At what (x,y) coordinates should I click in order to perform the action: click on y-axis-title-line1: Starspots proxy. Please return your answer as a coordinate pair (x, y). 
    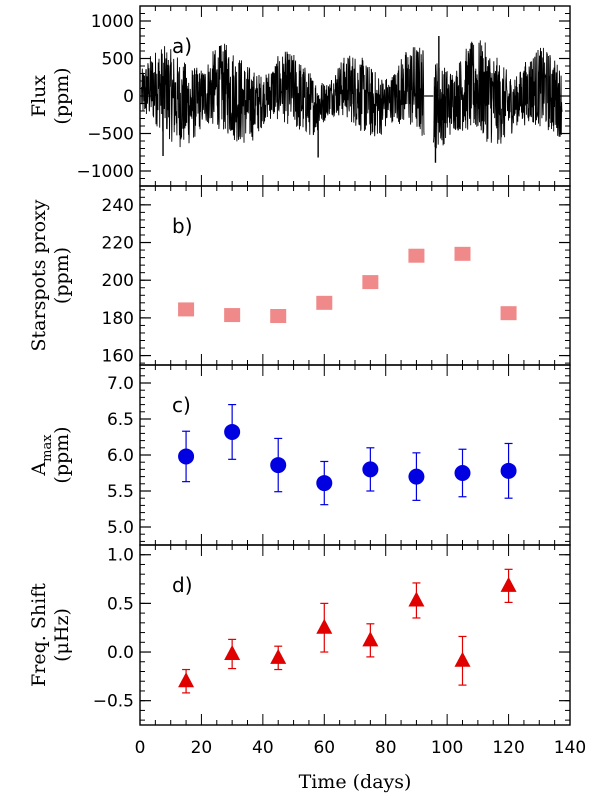
    Looking at the image, I should click on (39, 275).